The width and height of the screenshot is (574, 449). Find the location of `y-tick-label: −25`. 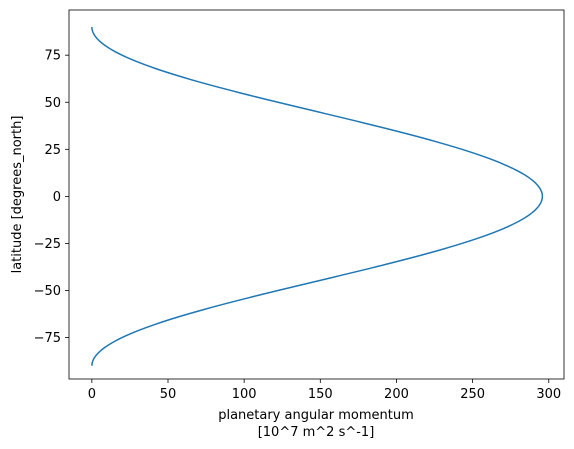

y-tick-label: −25 is located at coordinates (47, 244).